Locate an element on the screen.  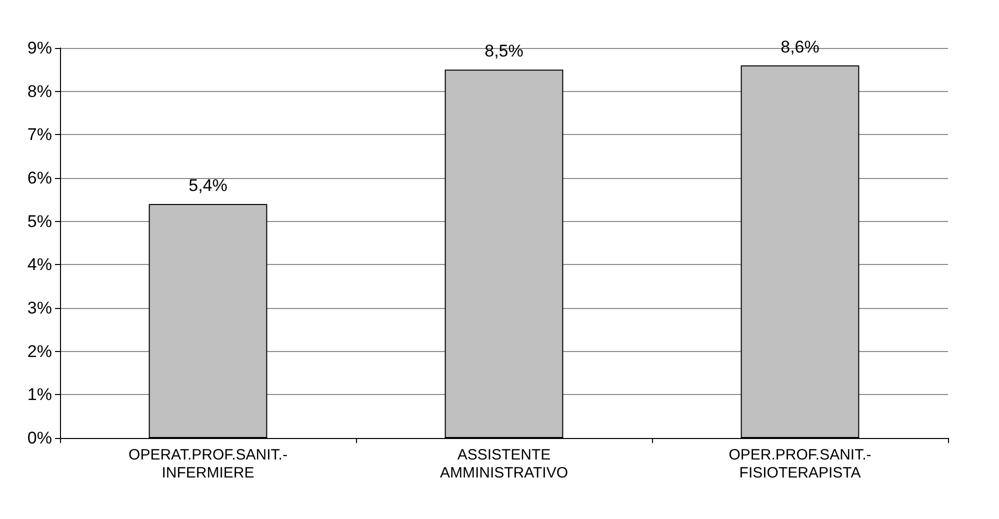
x-tick-label: OPER.PROF.SANIT.- FISIOTERAPISTA is located at coordinates (800, 464).